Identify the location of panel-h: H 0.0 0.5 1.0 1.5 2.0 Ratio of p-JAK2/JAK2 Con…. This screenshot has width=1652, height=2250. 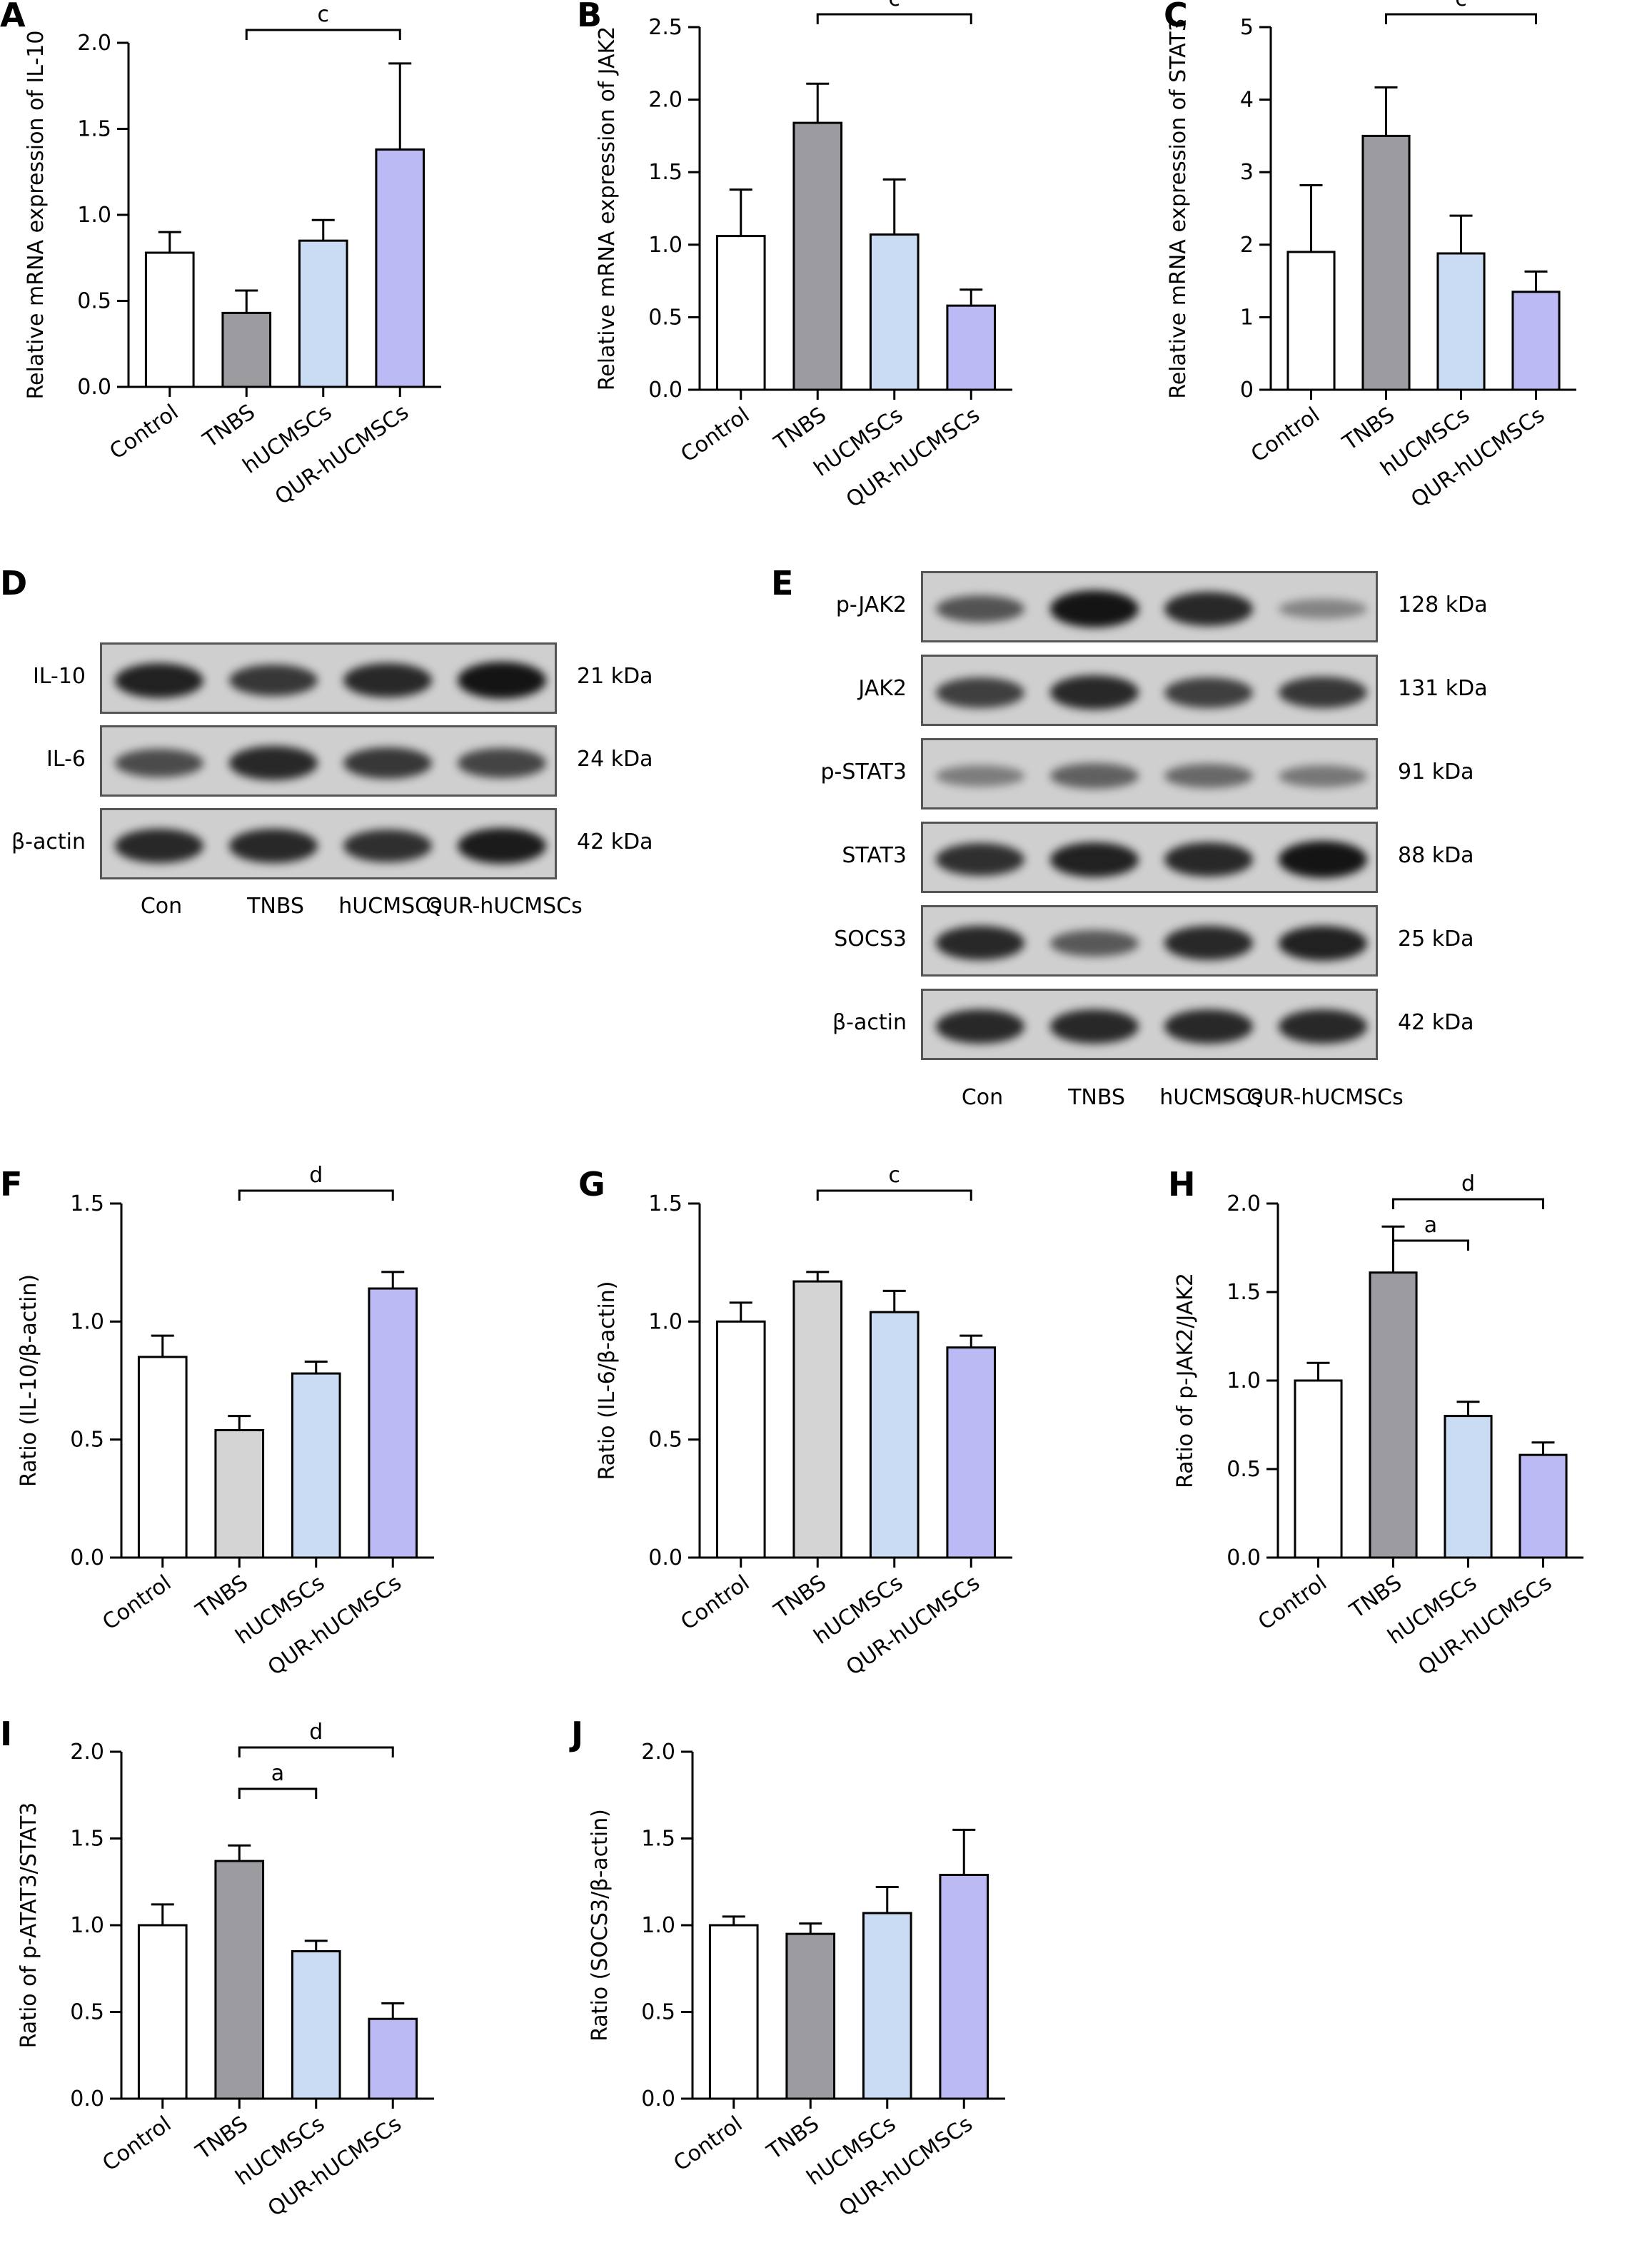
(1403, 1435).